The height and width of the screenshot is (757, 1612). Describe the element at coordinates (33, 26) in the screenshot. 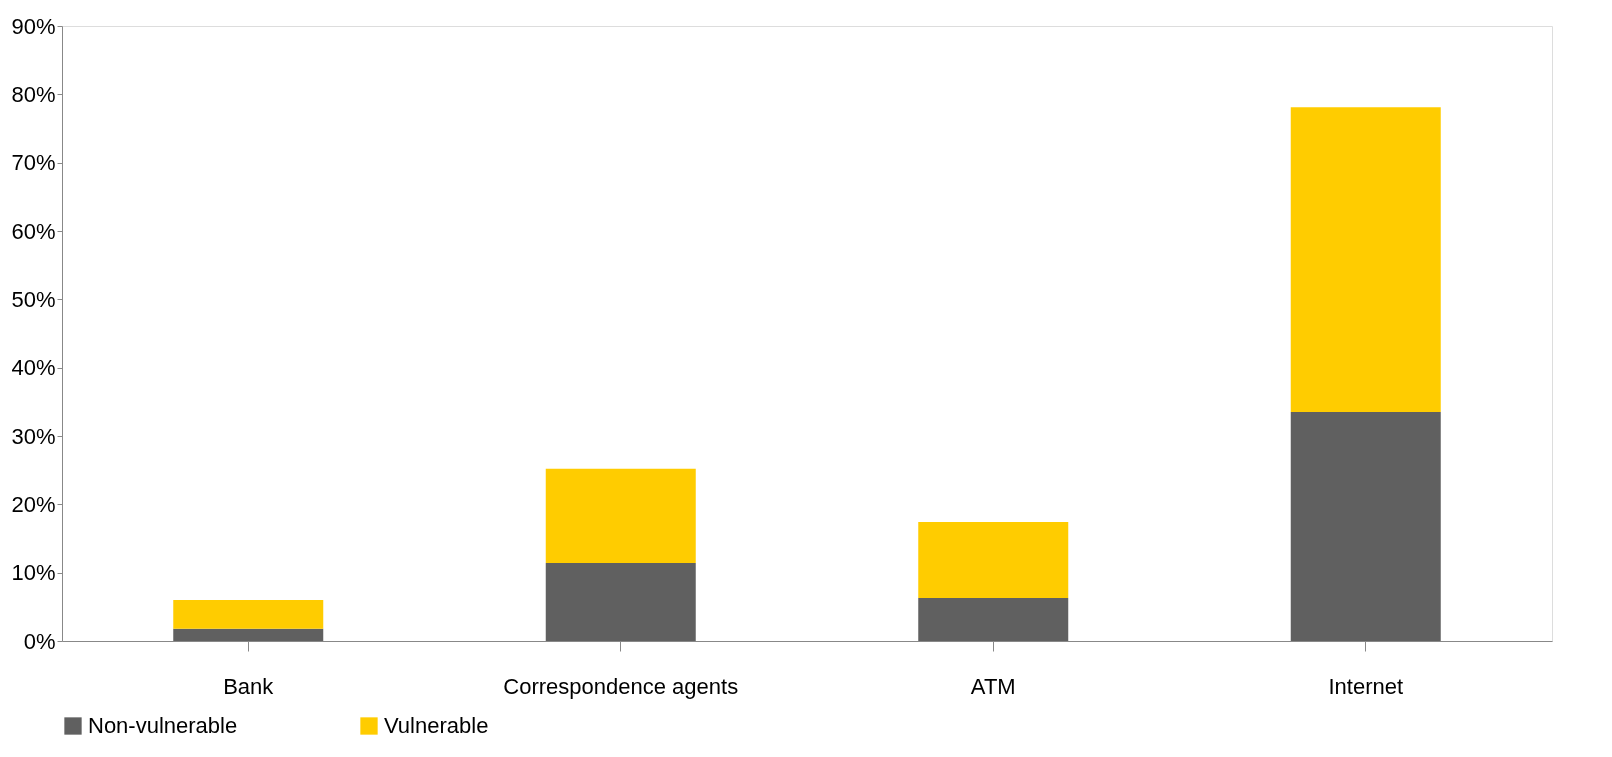

I see `y-tick-label: 90%` at that location.